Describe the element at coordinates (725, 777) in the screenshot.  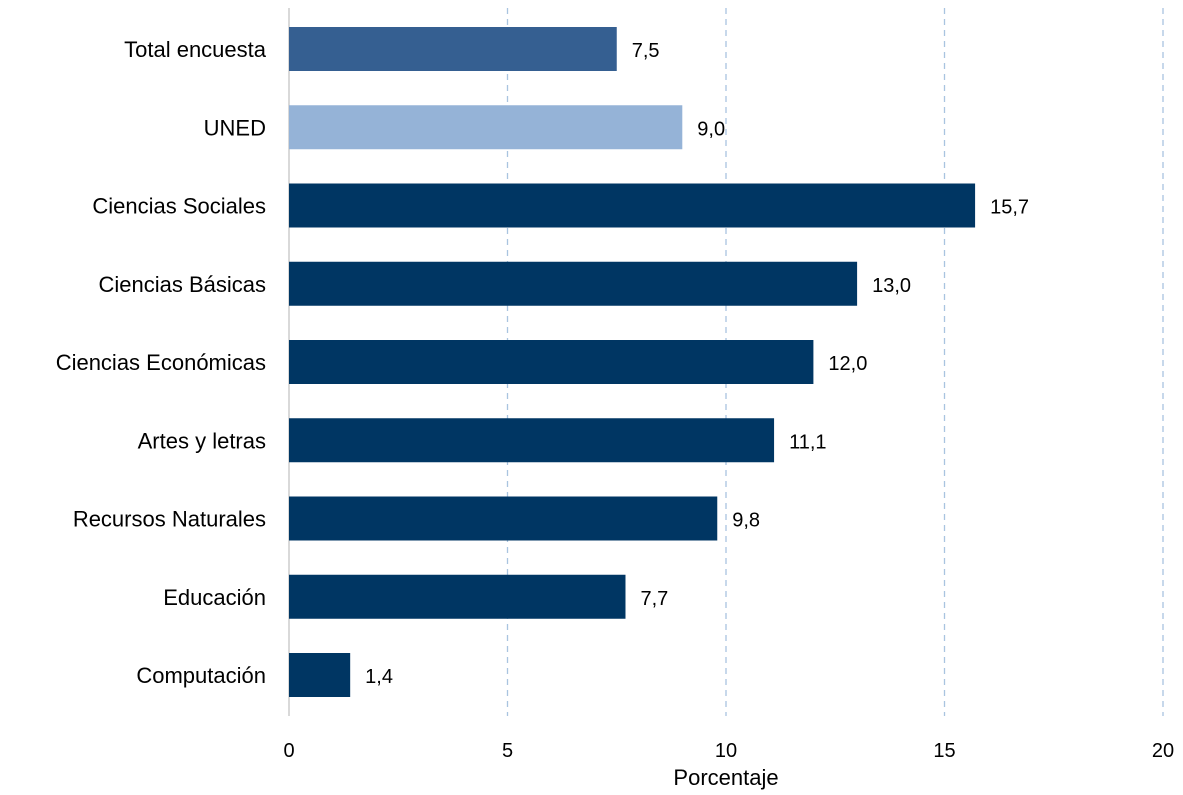
I see `x-axis-title: Porcentaje` at that location.